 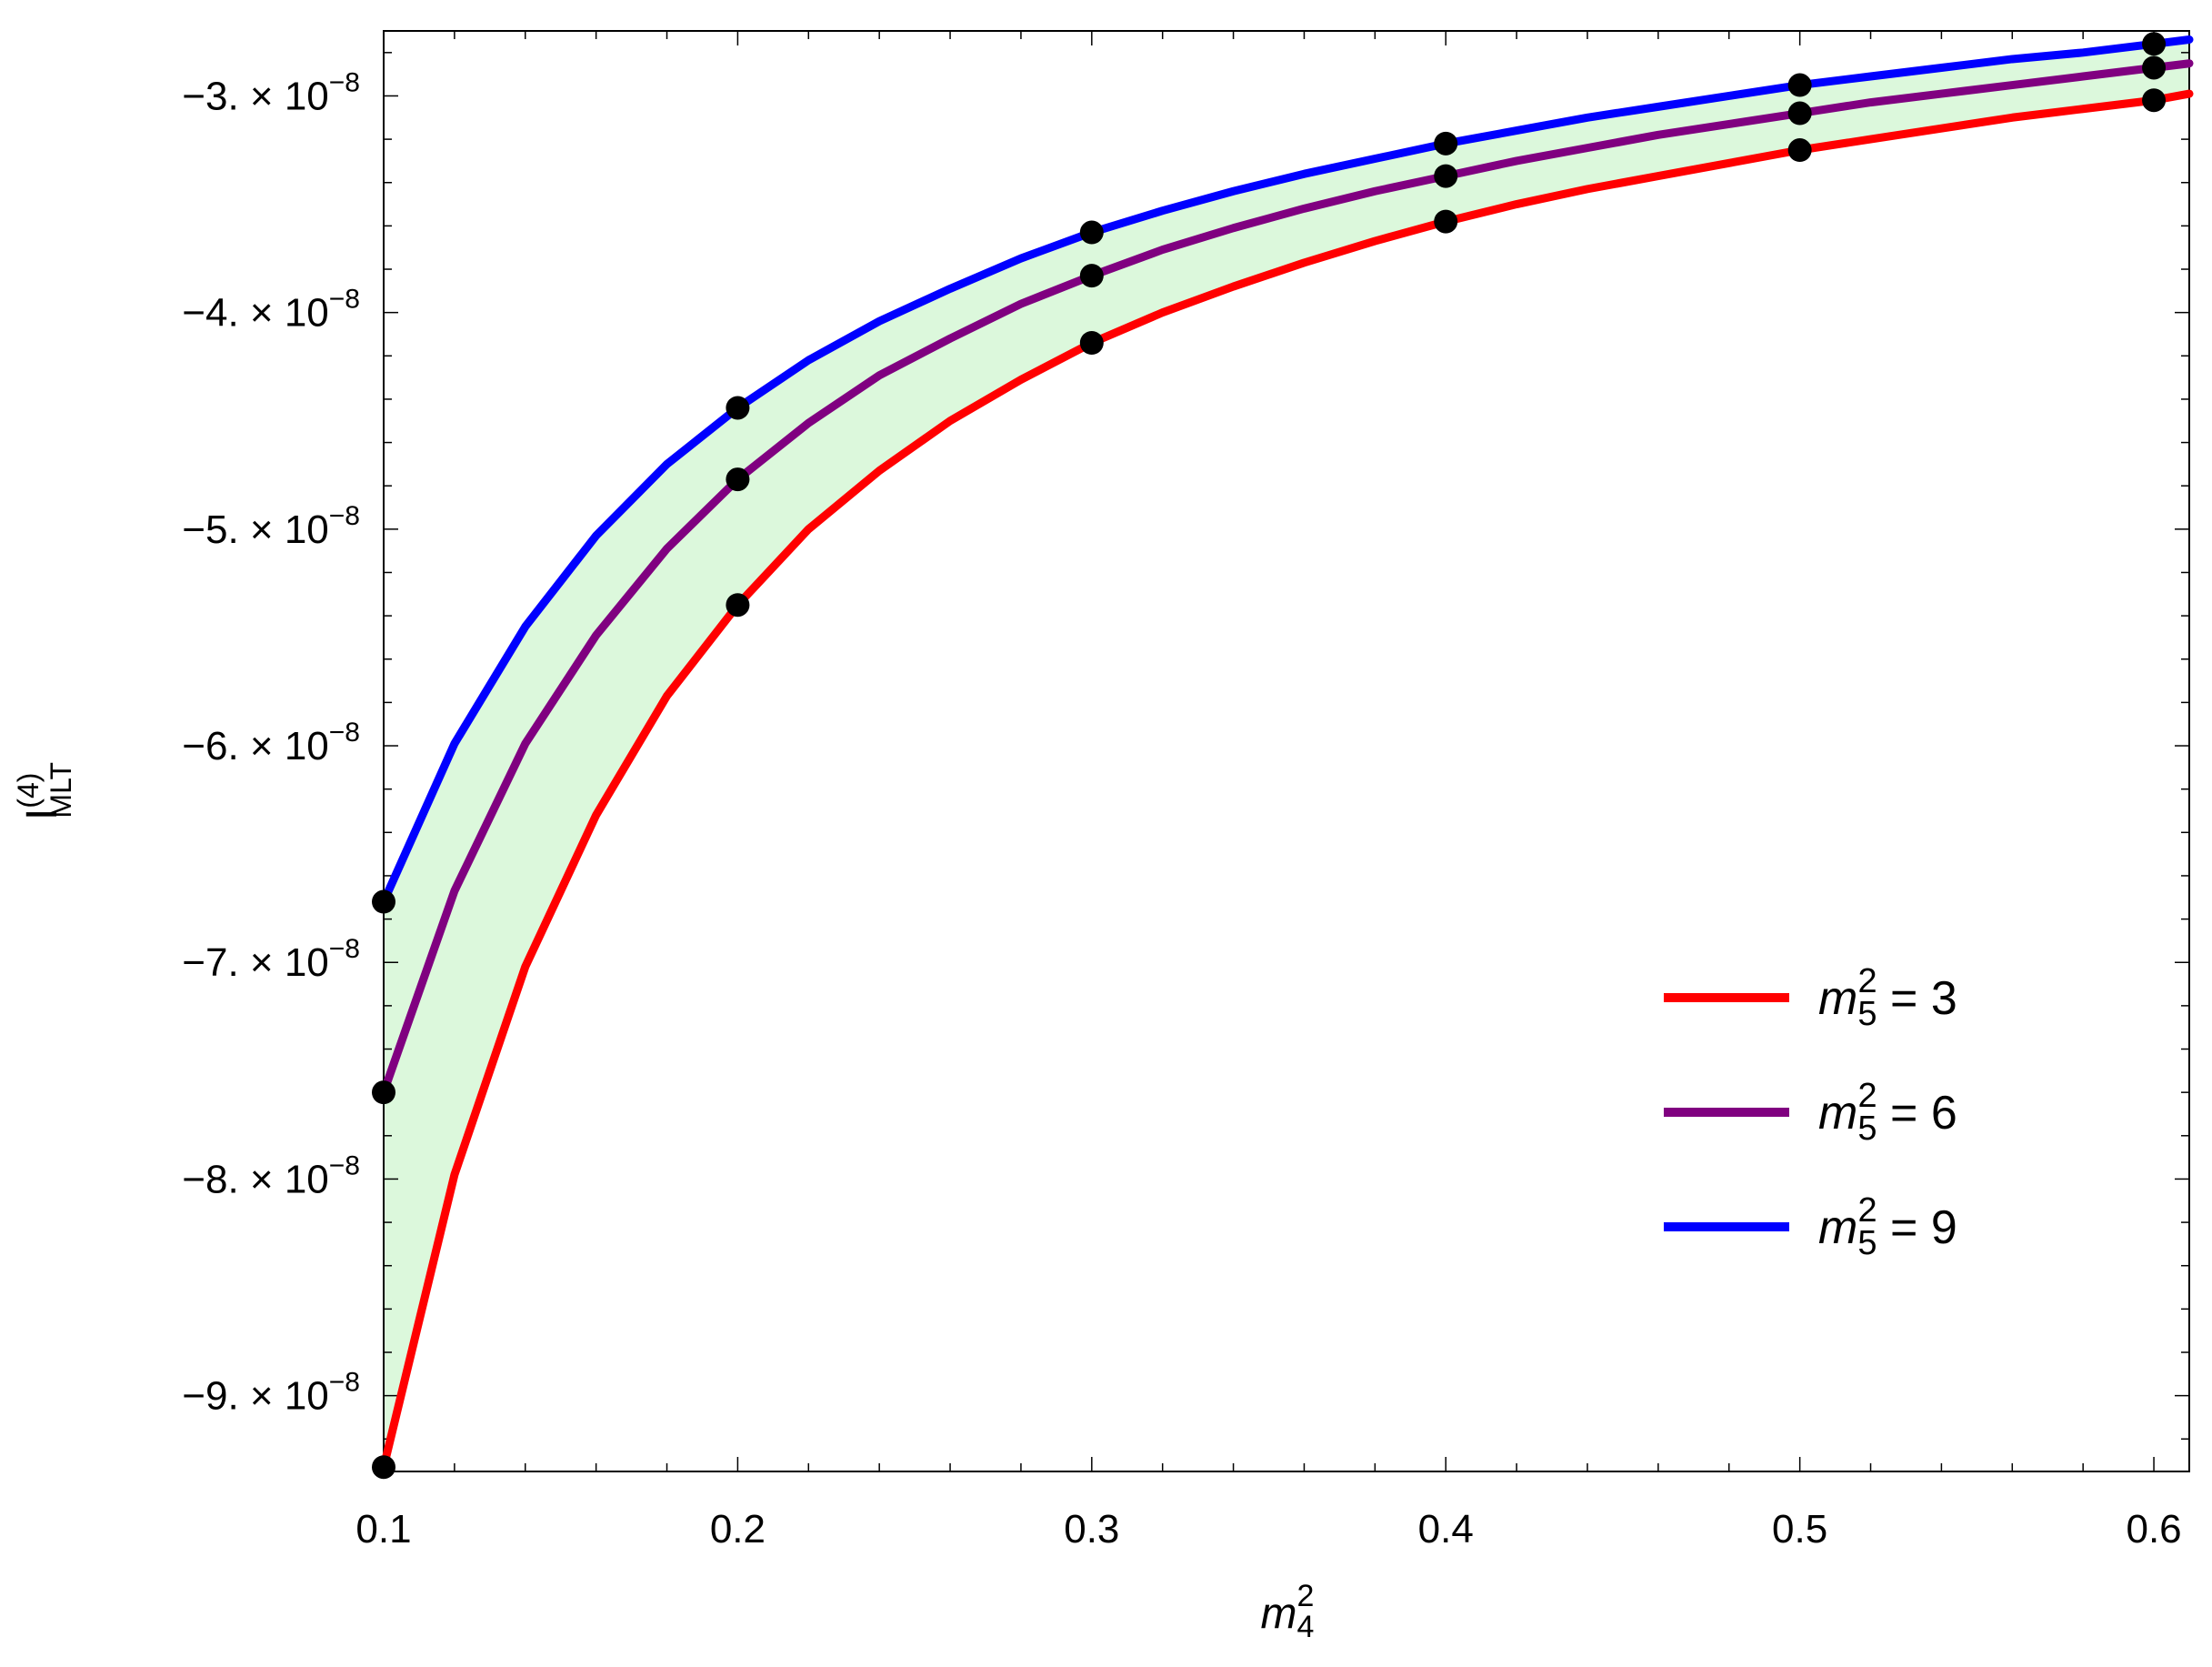 I want to click on y-tick-label: −9. × 10−8, so click(x=271, y=1393).